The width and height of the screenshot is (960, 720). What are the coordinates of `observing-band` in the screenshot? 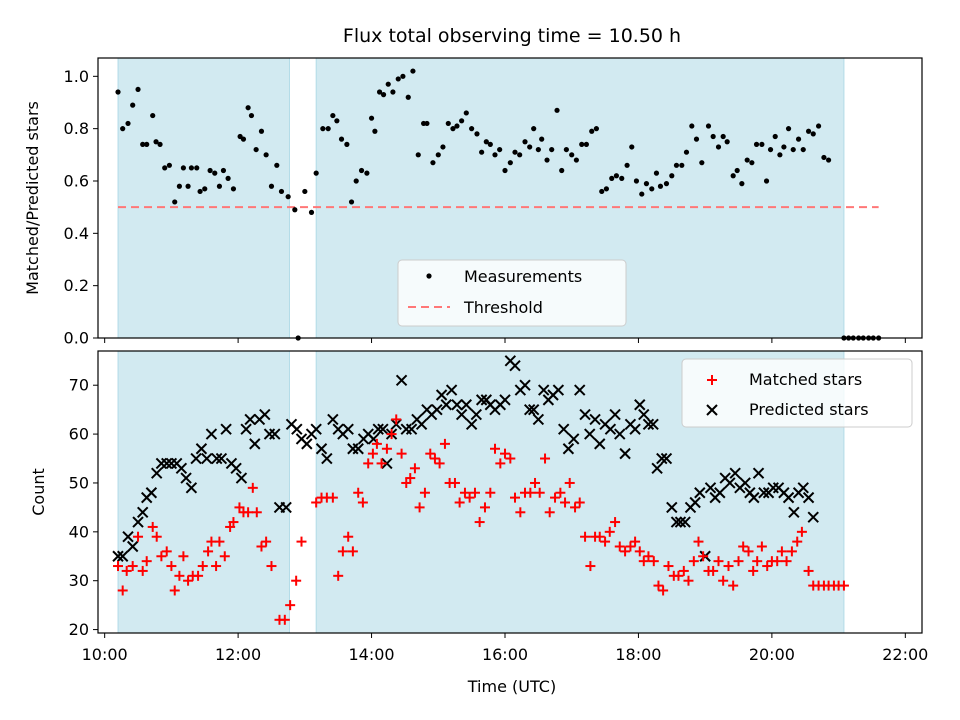 It's located at (203, 492).